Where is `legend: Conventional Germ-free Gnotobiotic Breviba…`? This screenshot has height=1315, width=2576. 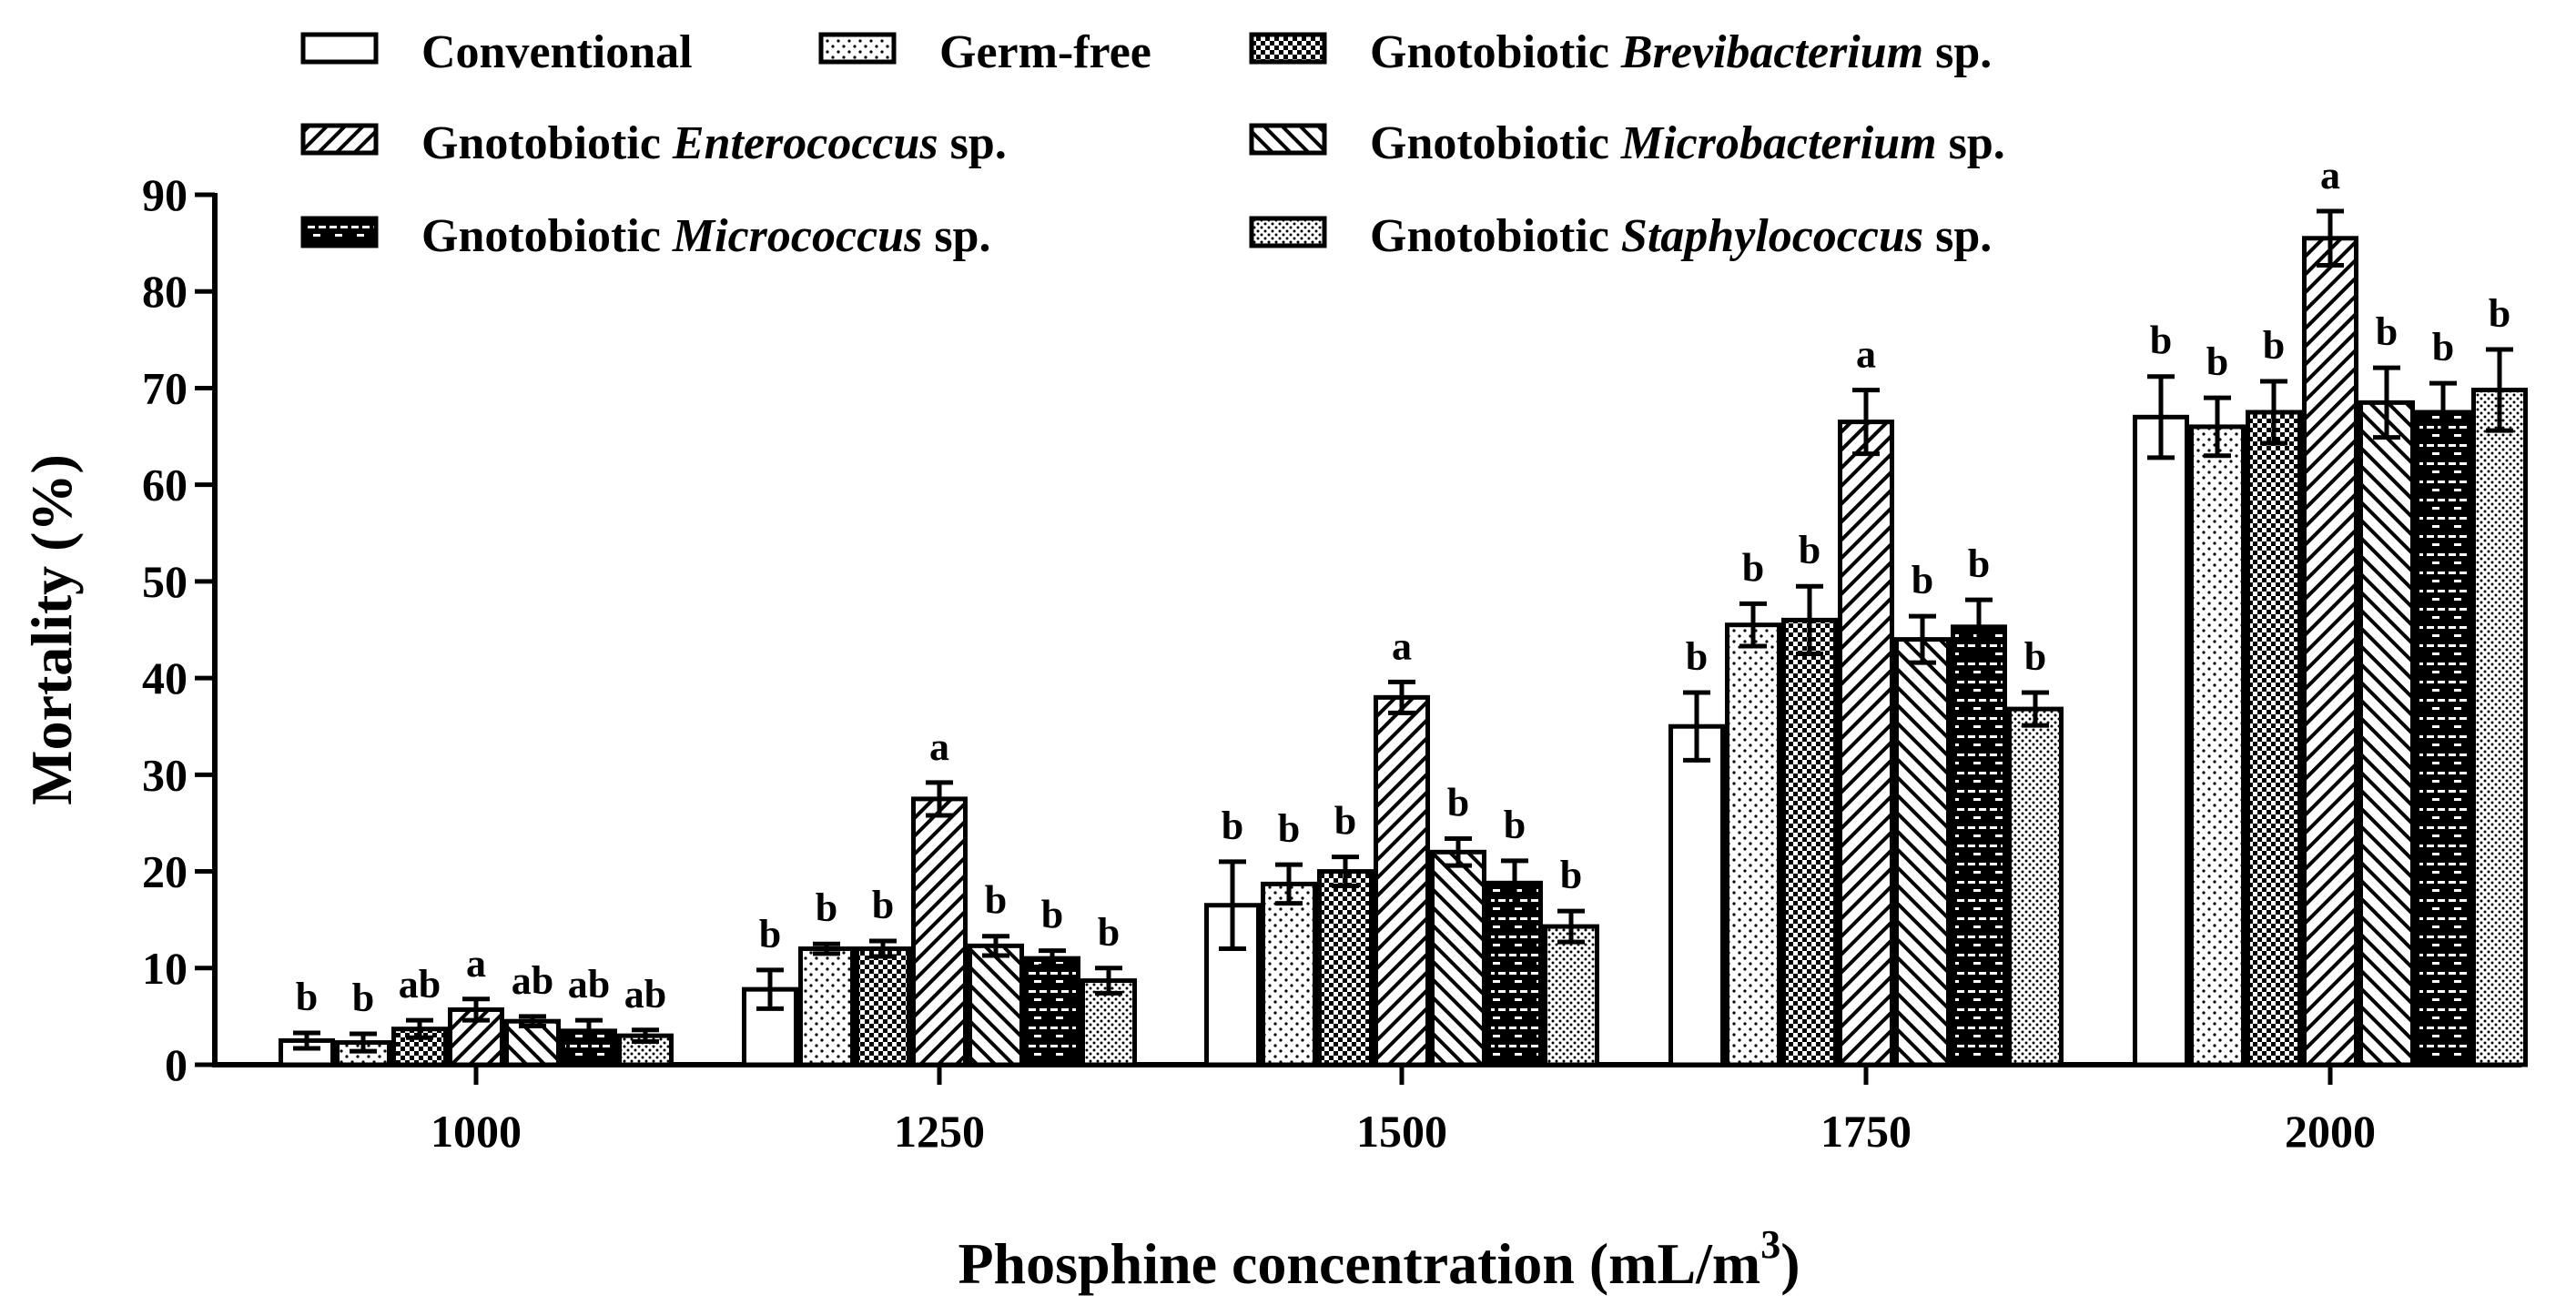
legend: Conventional Germ-free Gnotobiotic Breviba… is located at coordinates (1152, 144).